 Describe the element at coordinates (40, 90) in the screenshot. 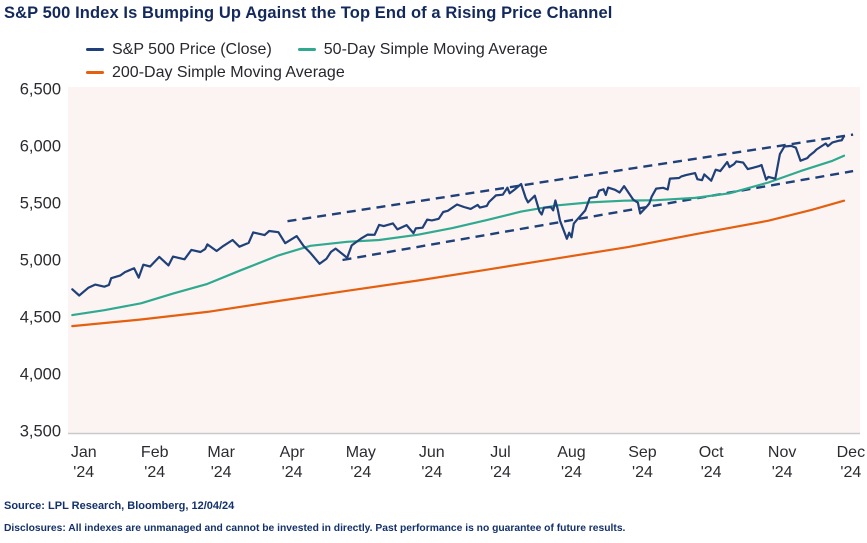

I see `y-axis-tick-label: 6,500` at that location.